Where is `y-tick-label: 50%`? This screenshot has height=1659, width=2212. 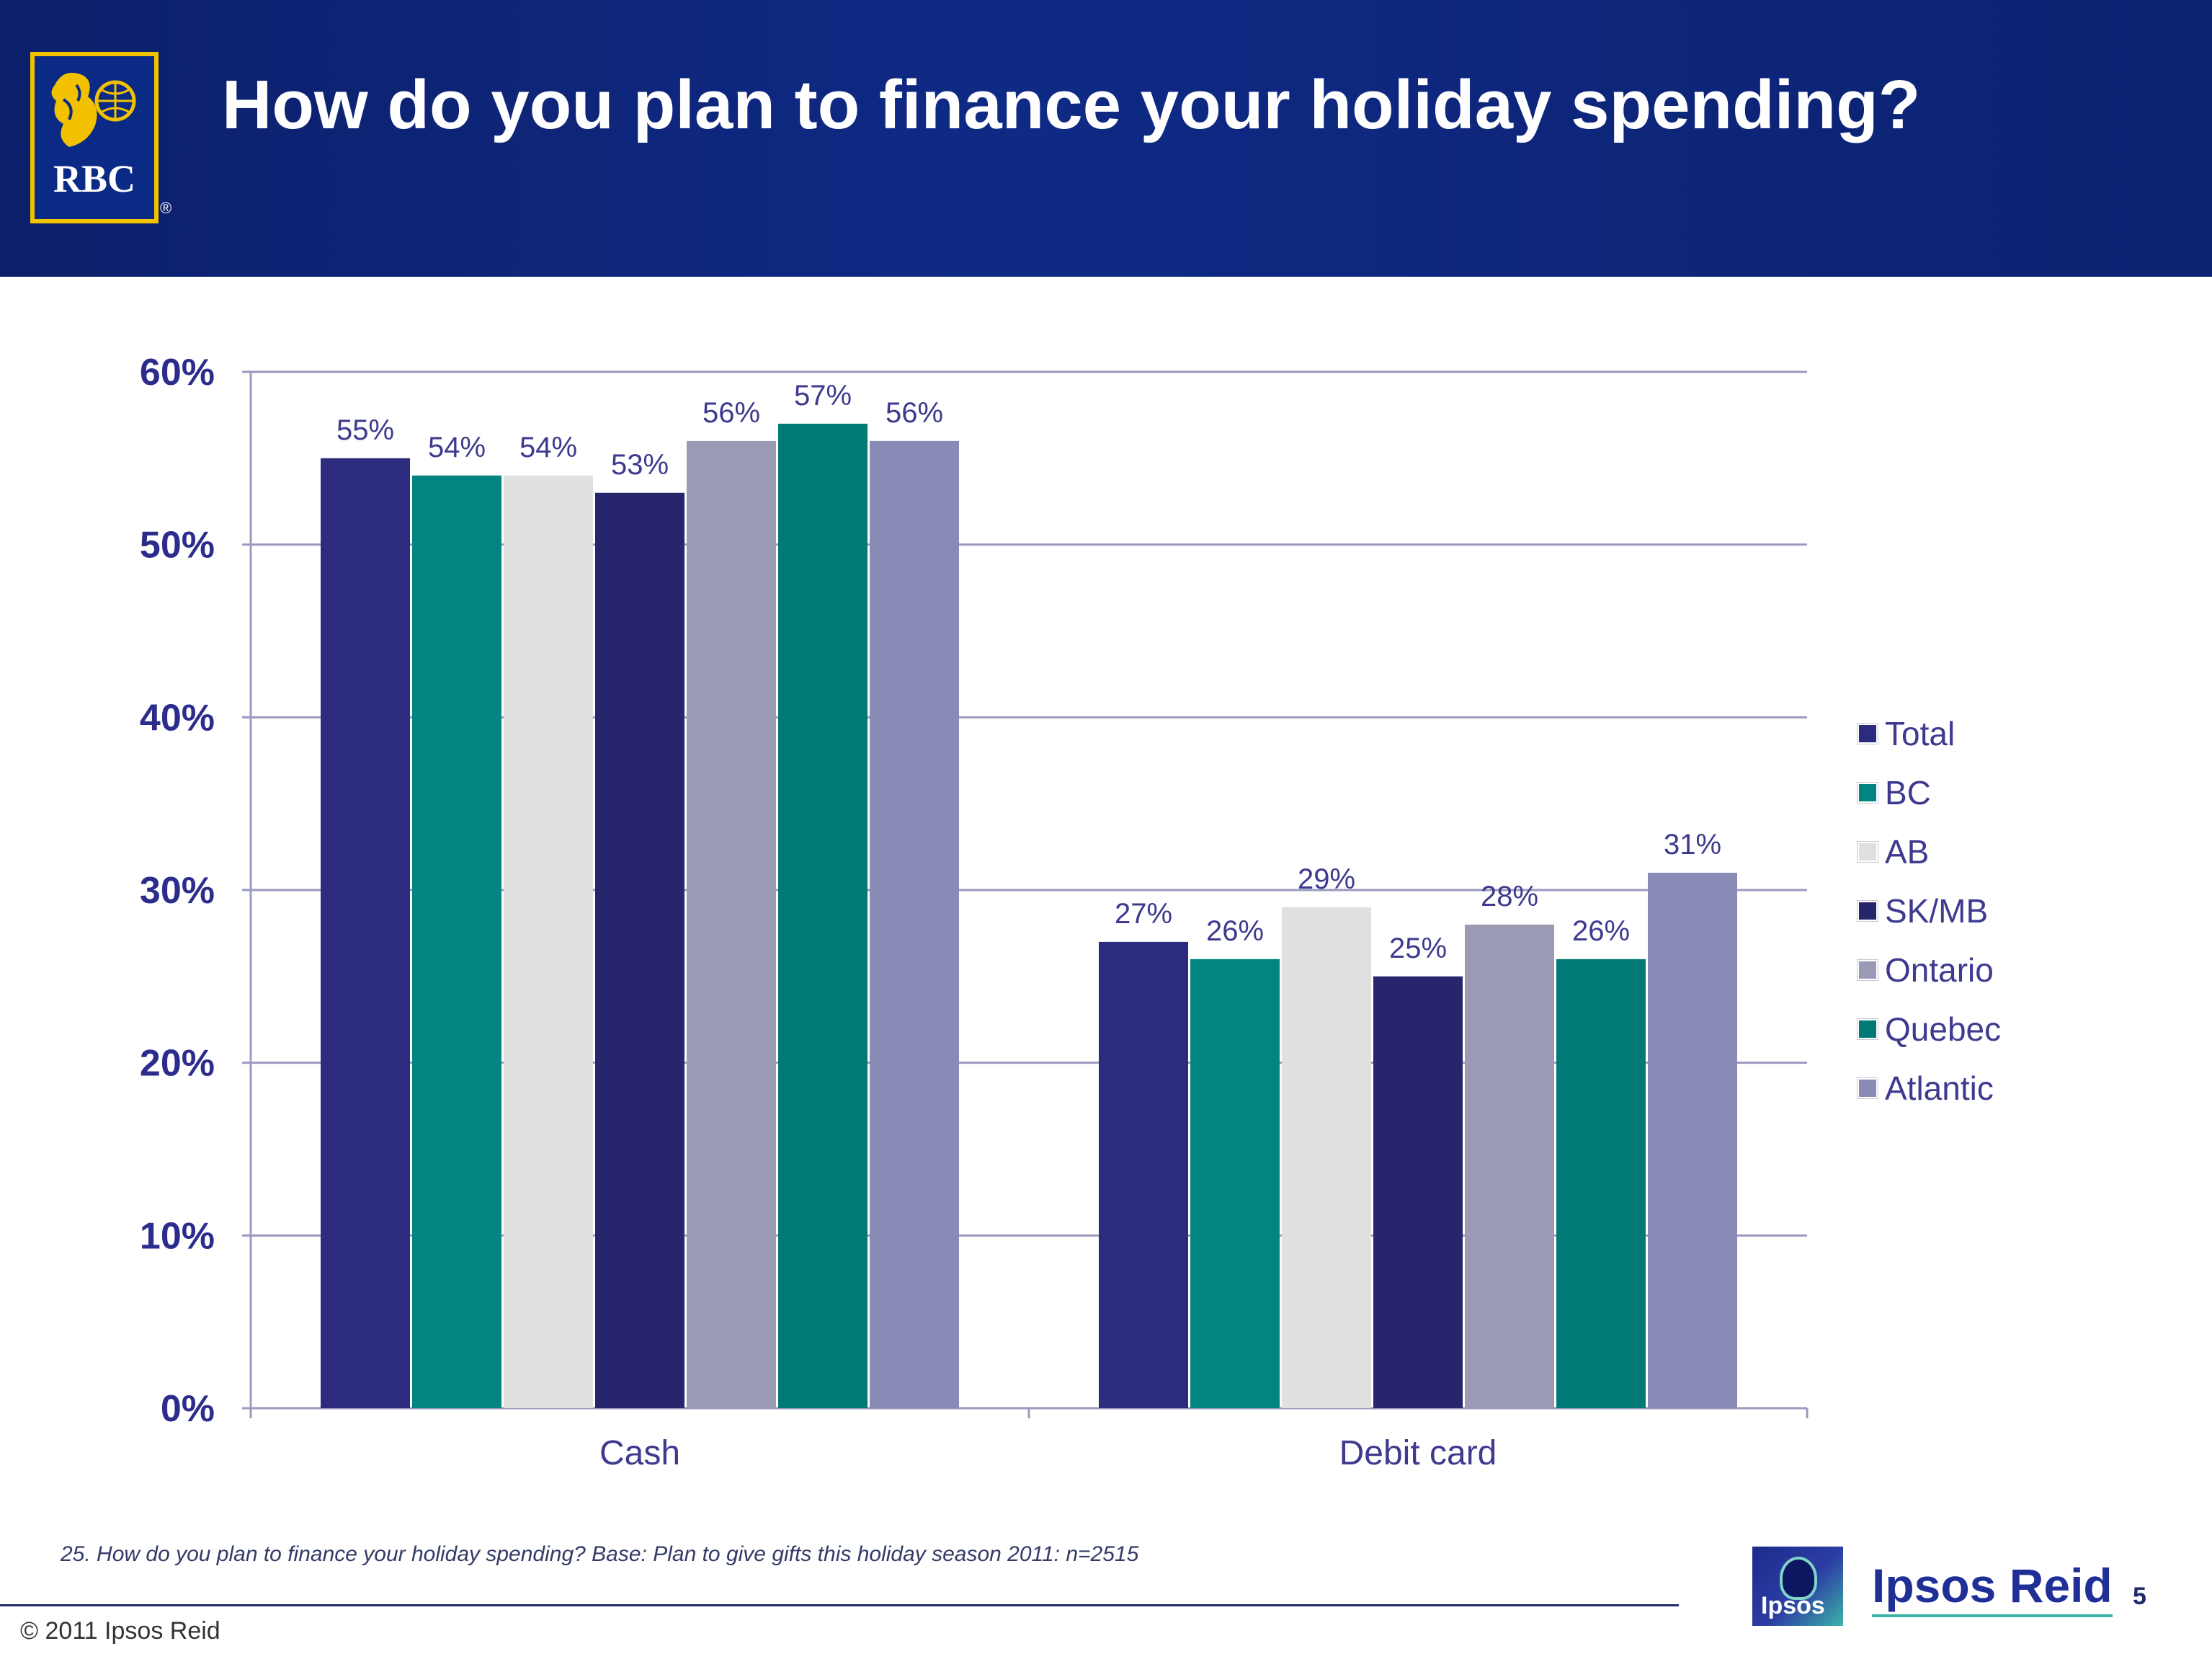
y-tick-label: 50% is located at coordinates (178, 545).